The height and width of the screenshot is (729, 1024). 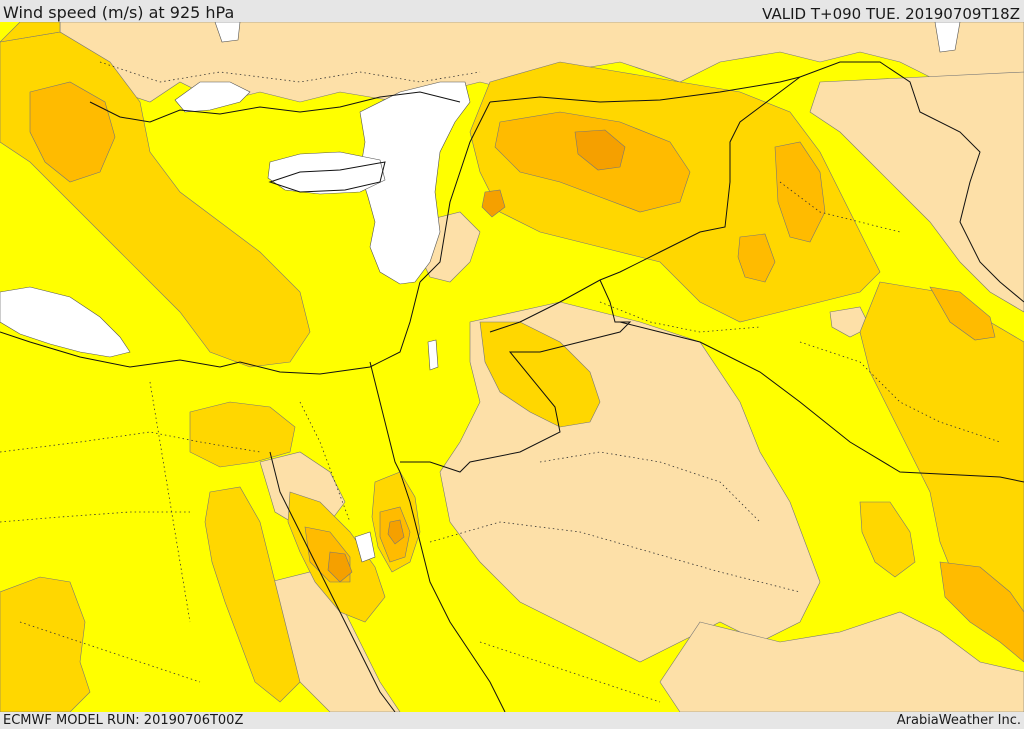 What do you see at coordinates (958, 720) in the screenshot?
I see `credit-label: ArabiaWeather Inc.` at bounding box center [958, 720].